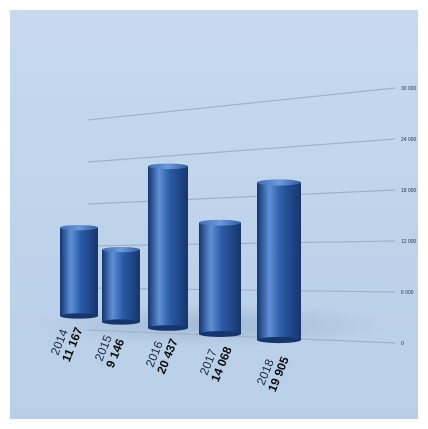  I want to click on y-tick-label: 30 000, so click(409, 89).